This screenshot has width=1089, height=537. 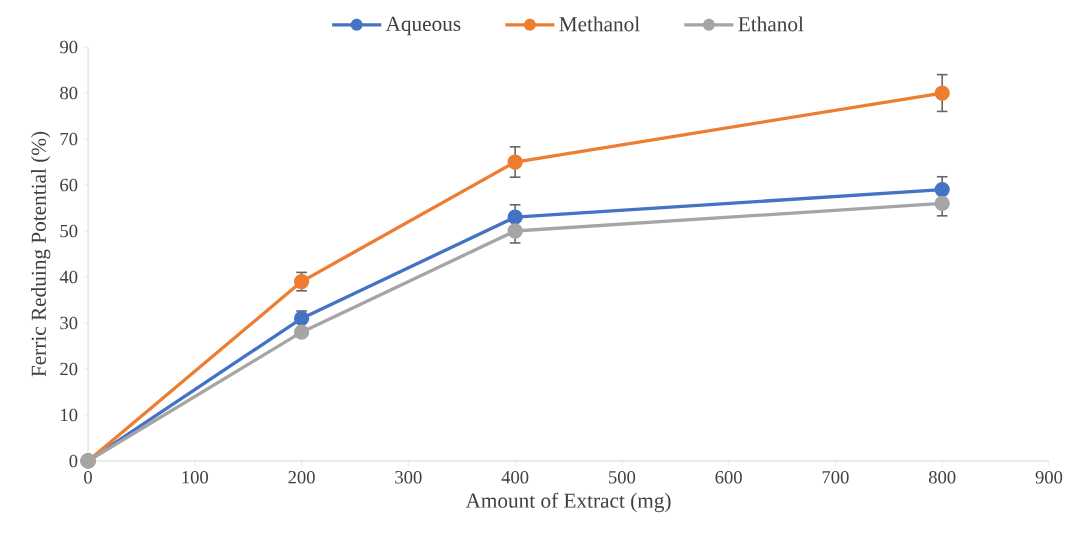 I want to click on legend-label: Aqueous, so click(x=423, y=26).